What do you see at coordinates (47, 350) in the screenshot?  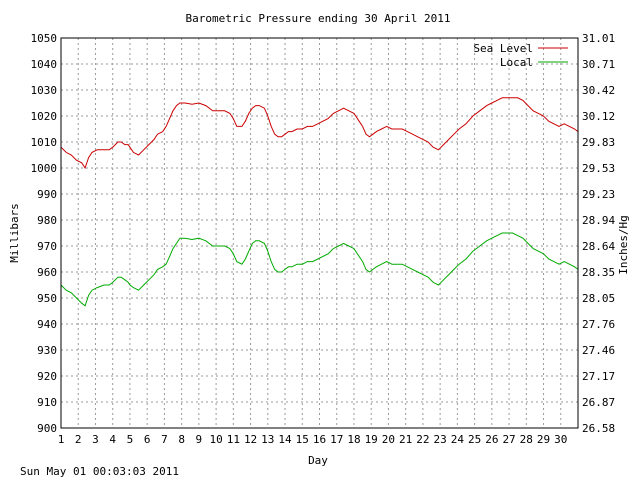 I see `y-tick-label-left: 930` at bounding box center [47, 350].